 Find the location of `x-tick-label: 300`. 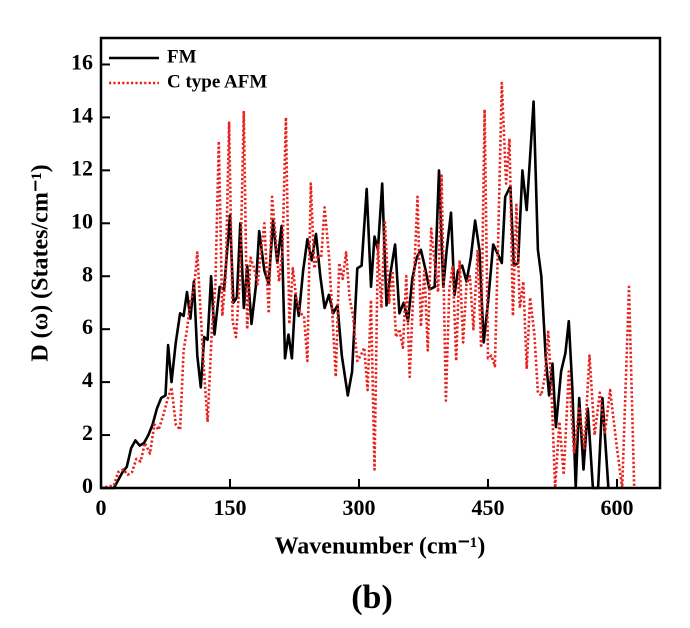

x-tick-label: 300 is located at coordinates (359, 507).